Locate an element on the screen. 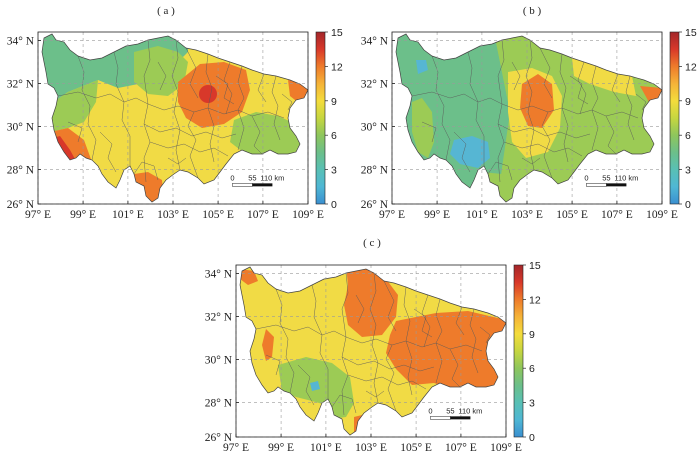  panel-label: ( b ) is located at coordinates (532, 11).